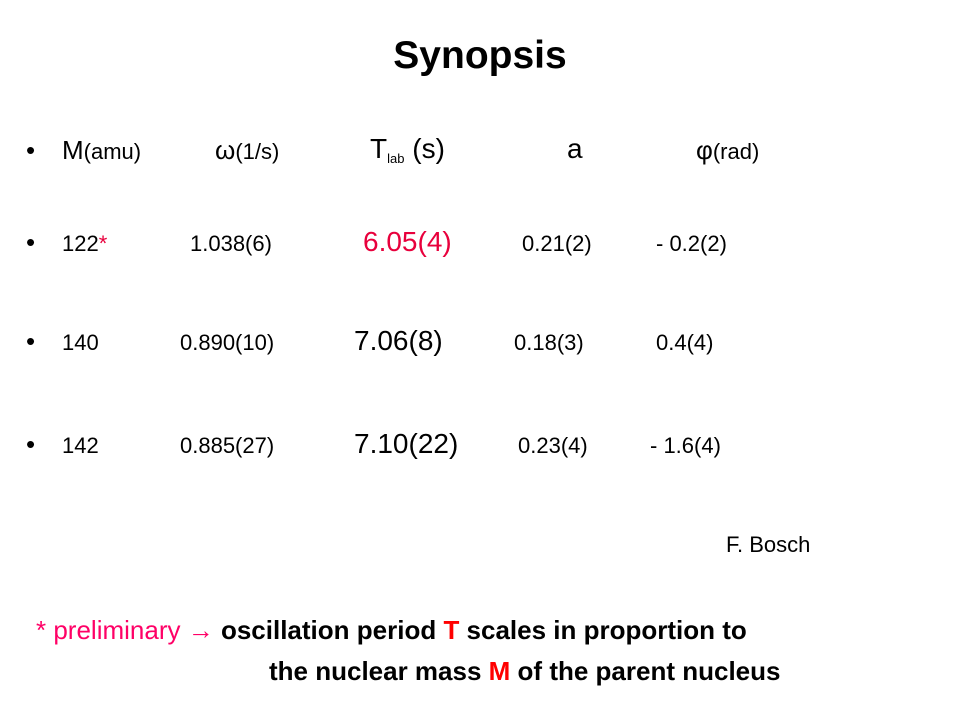 This screenshot has width=960, height=720. I want to click on t-subscript: lab, so click(396, 158).